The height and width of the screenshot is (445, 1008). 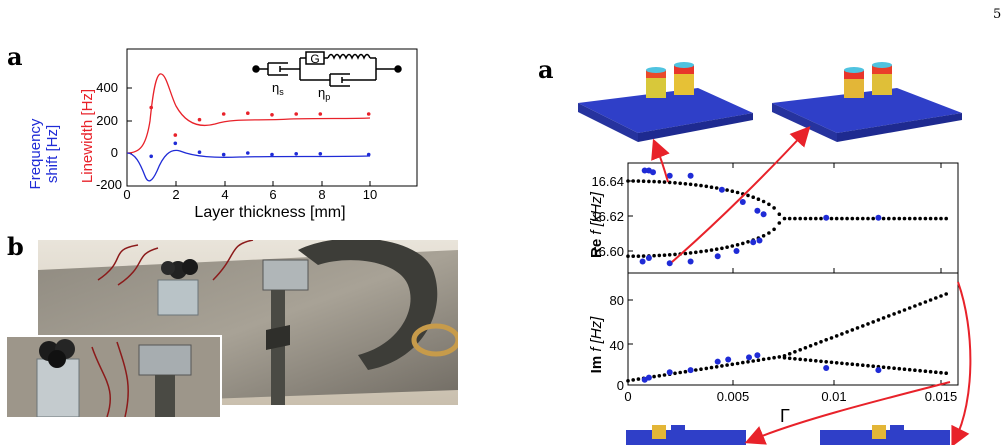 What do you see at coordinates (248, 165) in the screenshot?
I see `frequency-shift-curve` at bounding box center [248, 165].